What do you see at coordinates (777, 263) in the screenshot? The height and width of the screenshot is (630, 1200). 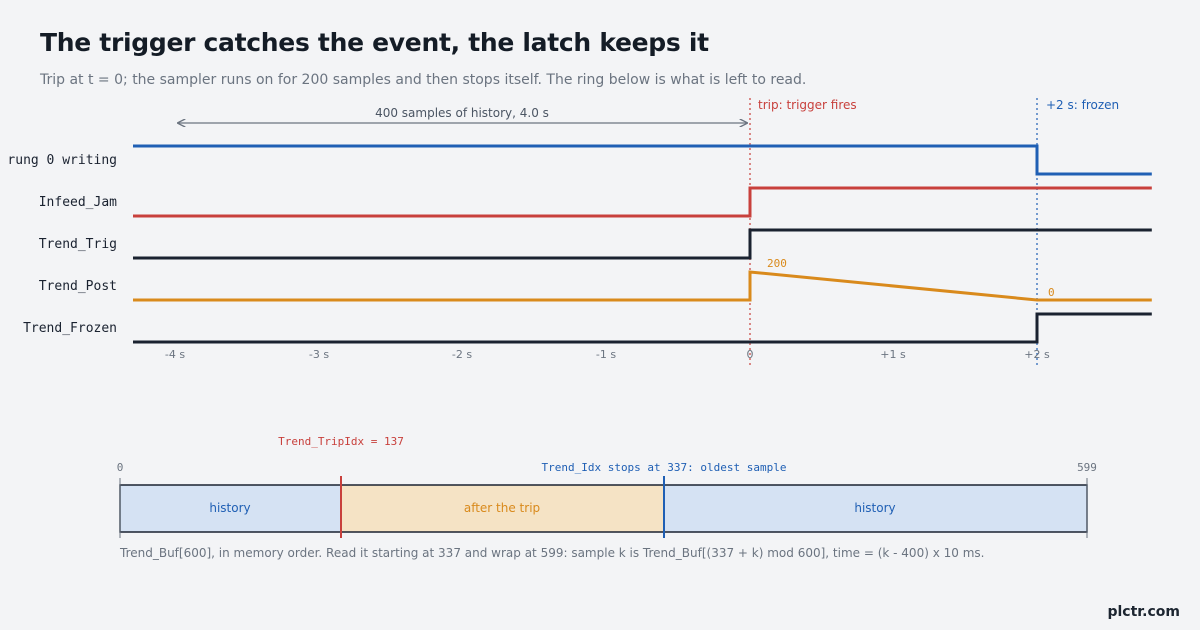 I see `trend-post-label-start: 200` at bounding box center [777, 263].